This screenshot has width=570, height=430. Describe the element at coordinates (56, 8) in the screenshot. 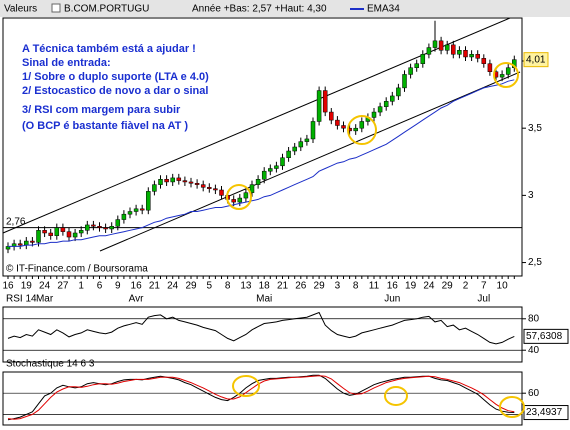

I see `header-checkbox` at that location.